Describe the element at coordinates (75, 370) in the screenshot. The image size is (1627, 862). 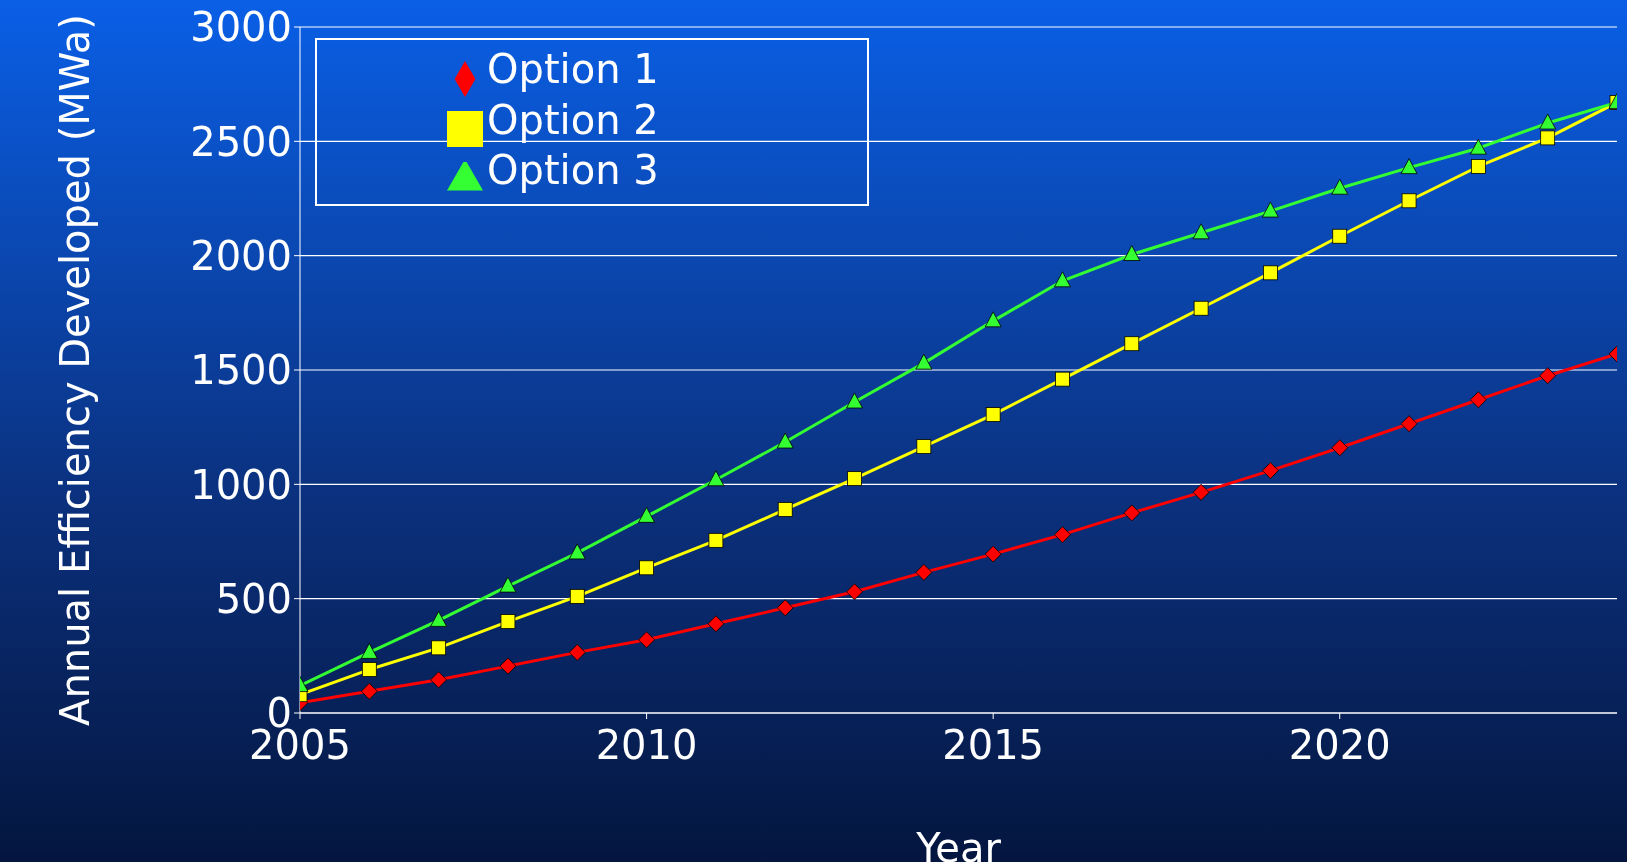
I see `y-axis-title: Annual Efficiency Developed (MWa)` at that location.